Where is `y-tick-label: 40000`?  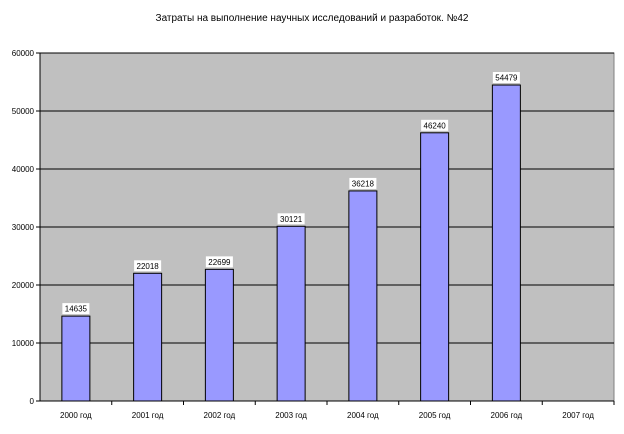 y-tick-label: 40000 is located at coordinates (23, 169).